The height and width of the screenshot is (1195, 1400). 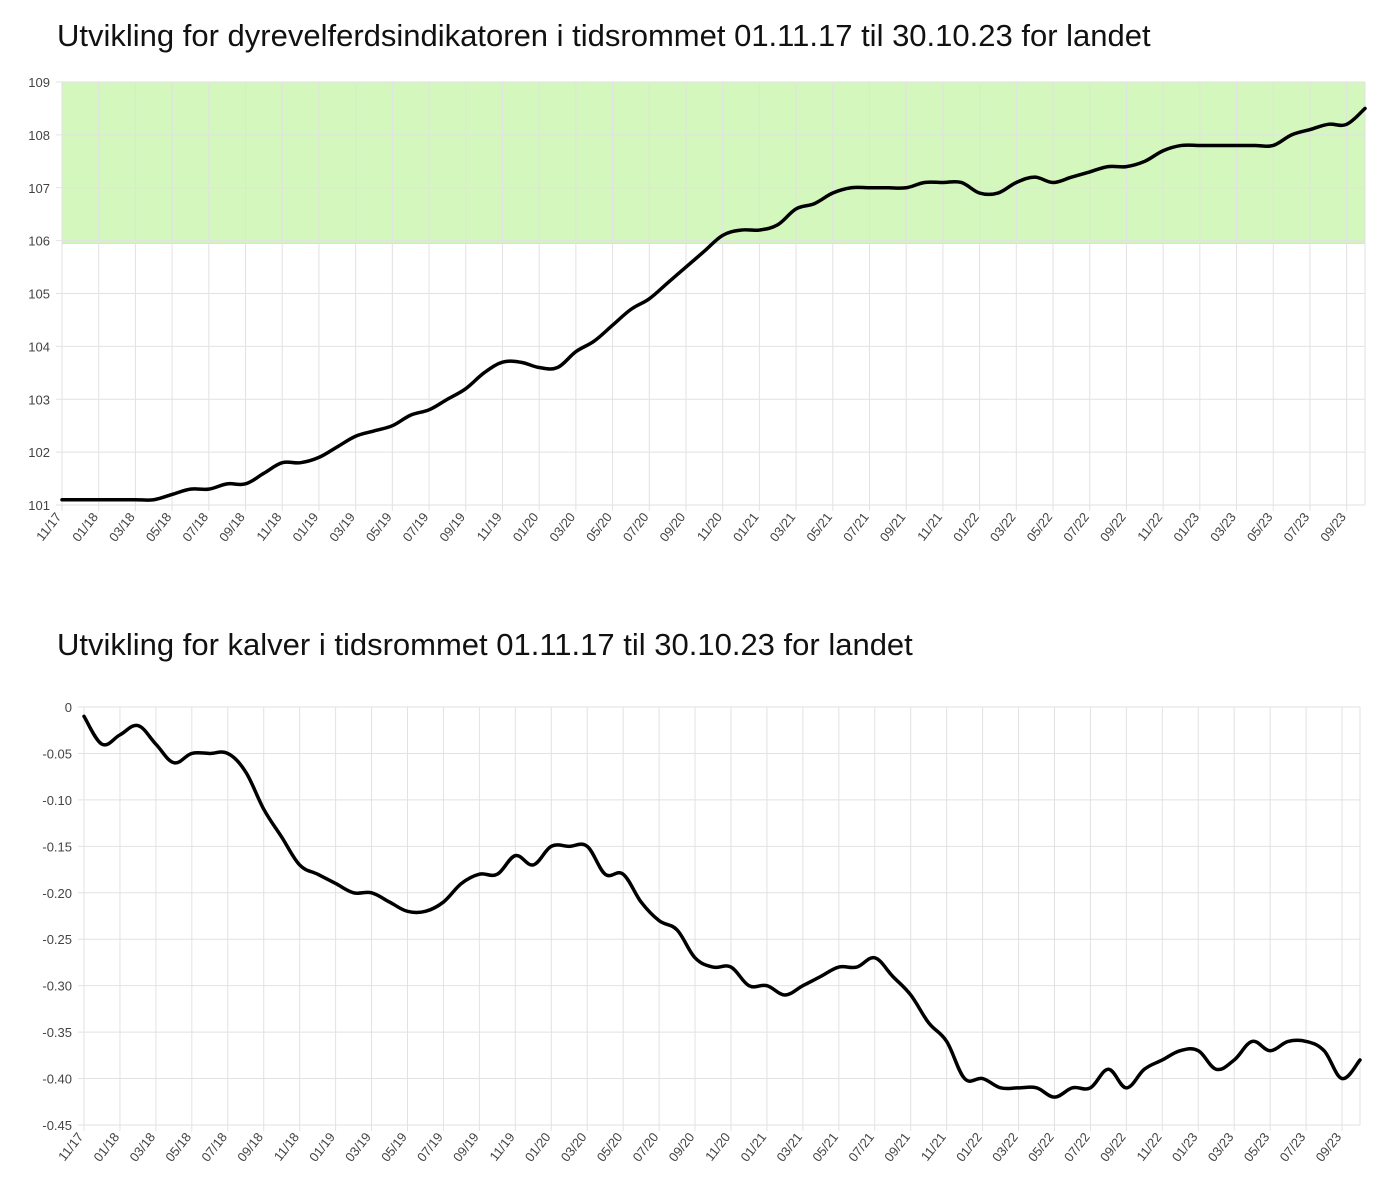 What do you see at coordinates (195, 527) in the screenshot?
I see `chart-1-x-tick-label: 07/18` at bounding box center [195, 527].